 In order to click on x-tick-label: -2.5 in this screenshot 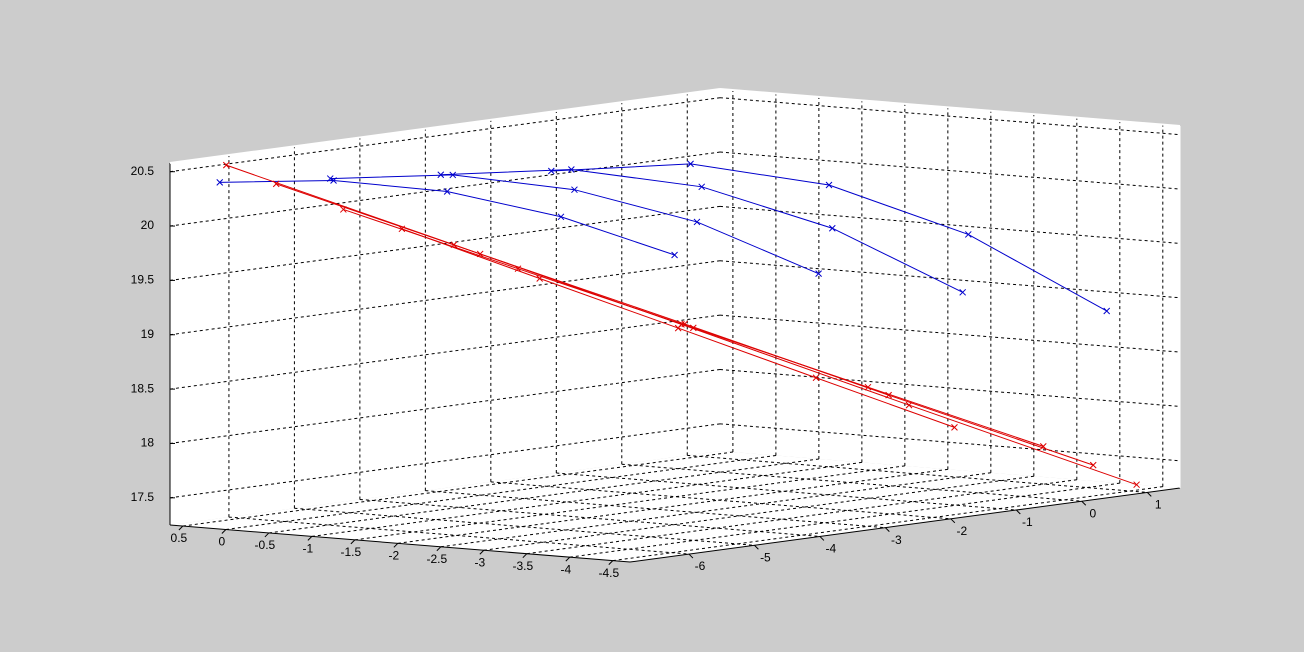, I will do `click(436, 559)`.